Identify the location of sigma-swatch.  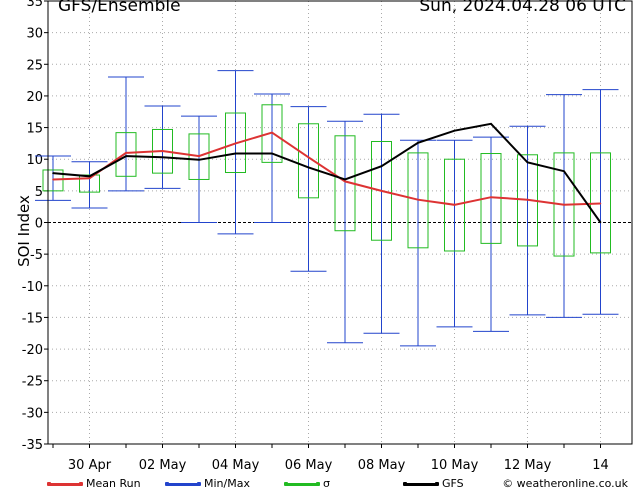
(302, 483).